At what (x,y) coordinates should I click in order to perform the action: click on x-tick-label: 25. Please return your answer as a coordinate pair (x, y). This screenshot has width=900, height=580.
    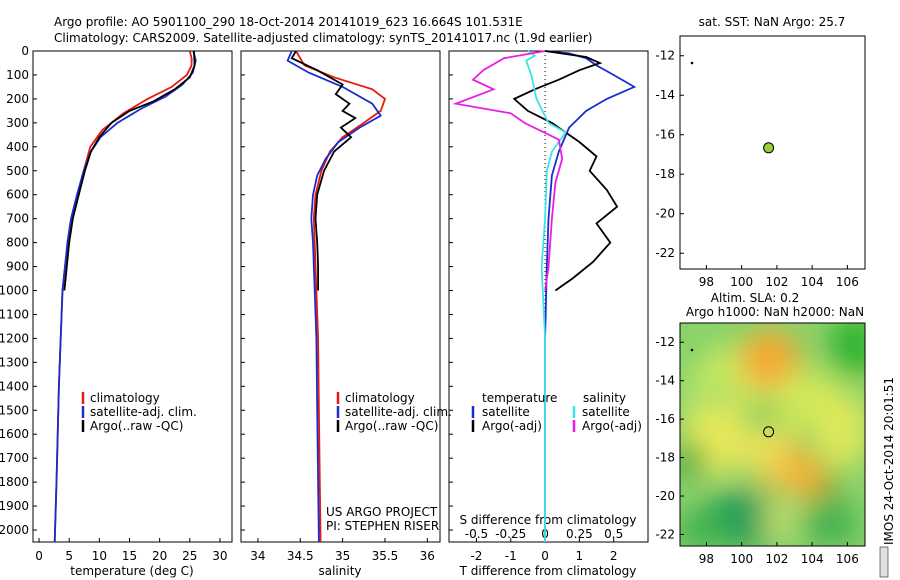
    Looking at the image, I should click on (189, 556).